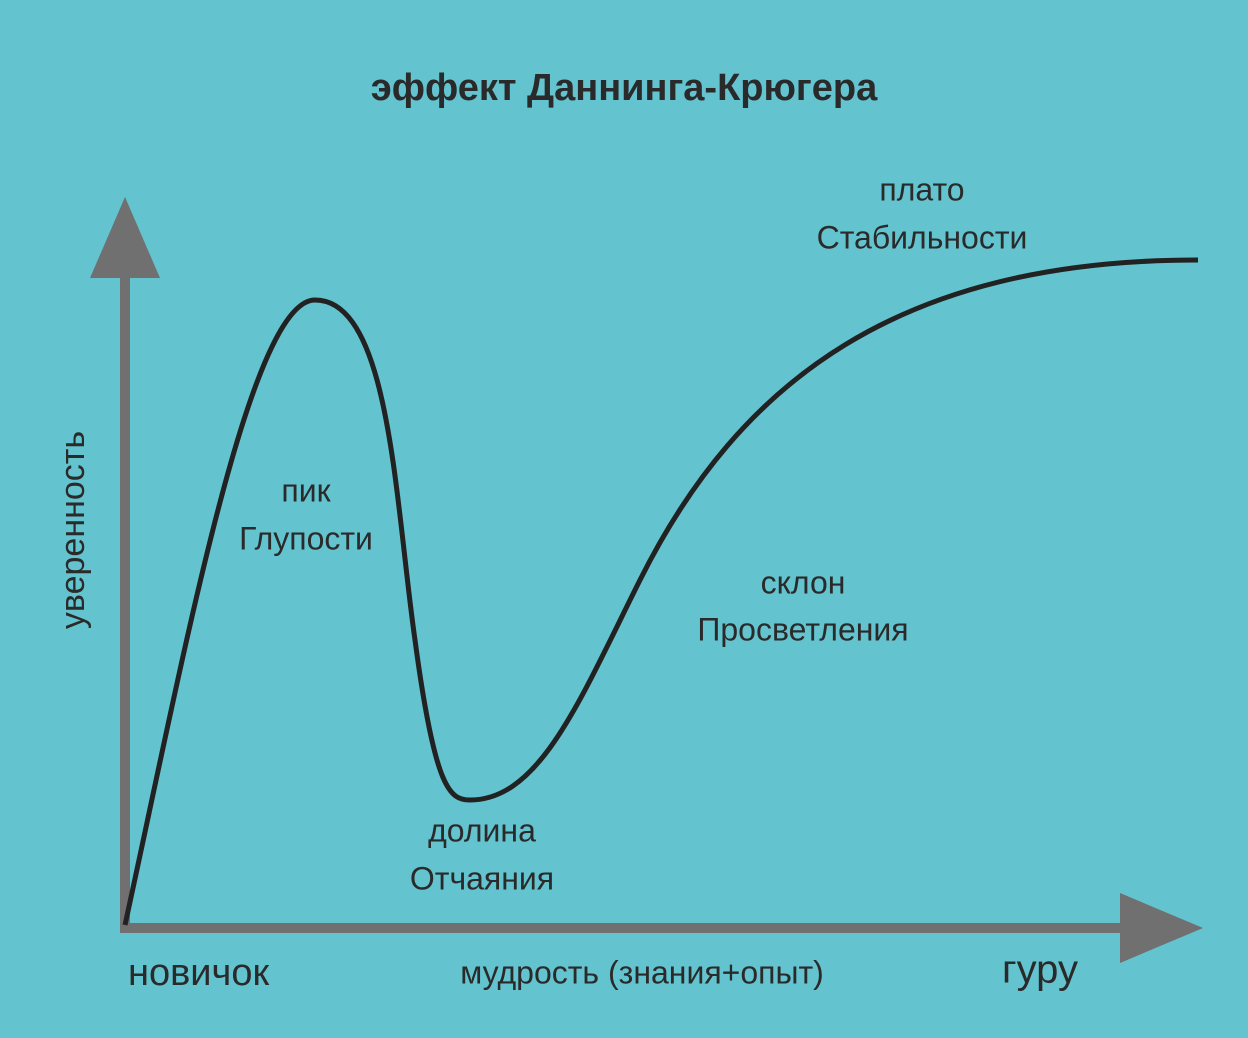 The width and height of the screenshot is (1248, 1038). What do you see at coordinates (306, 538) in the screenshot?
I see `region-label: Глупости` at bounding box center [306, 538].